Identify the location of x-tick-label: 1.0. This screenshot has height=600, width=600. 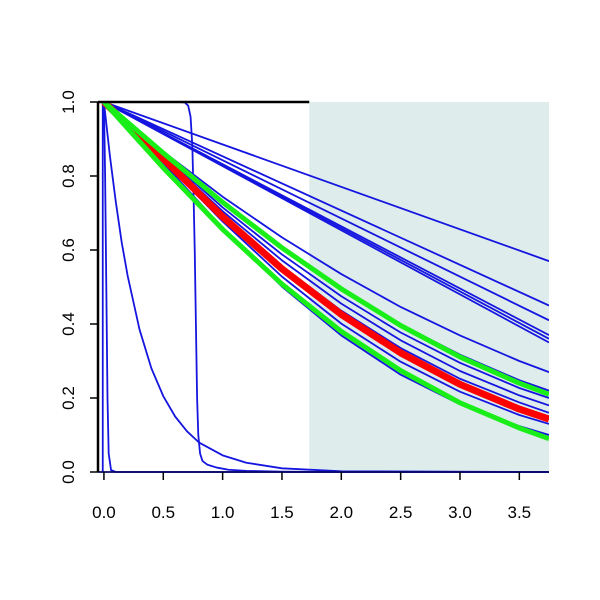
(223, 512).